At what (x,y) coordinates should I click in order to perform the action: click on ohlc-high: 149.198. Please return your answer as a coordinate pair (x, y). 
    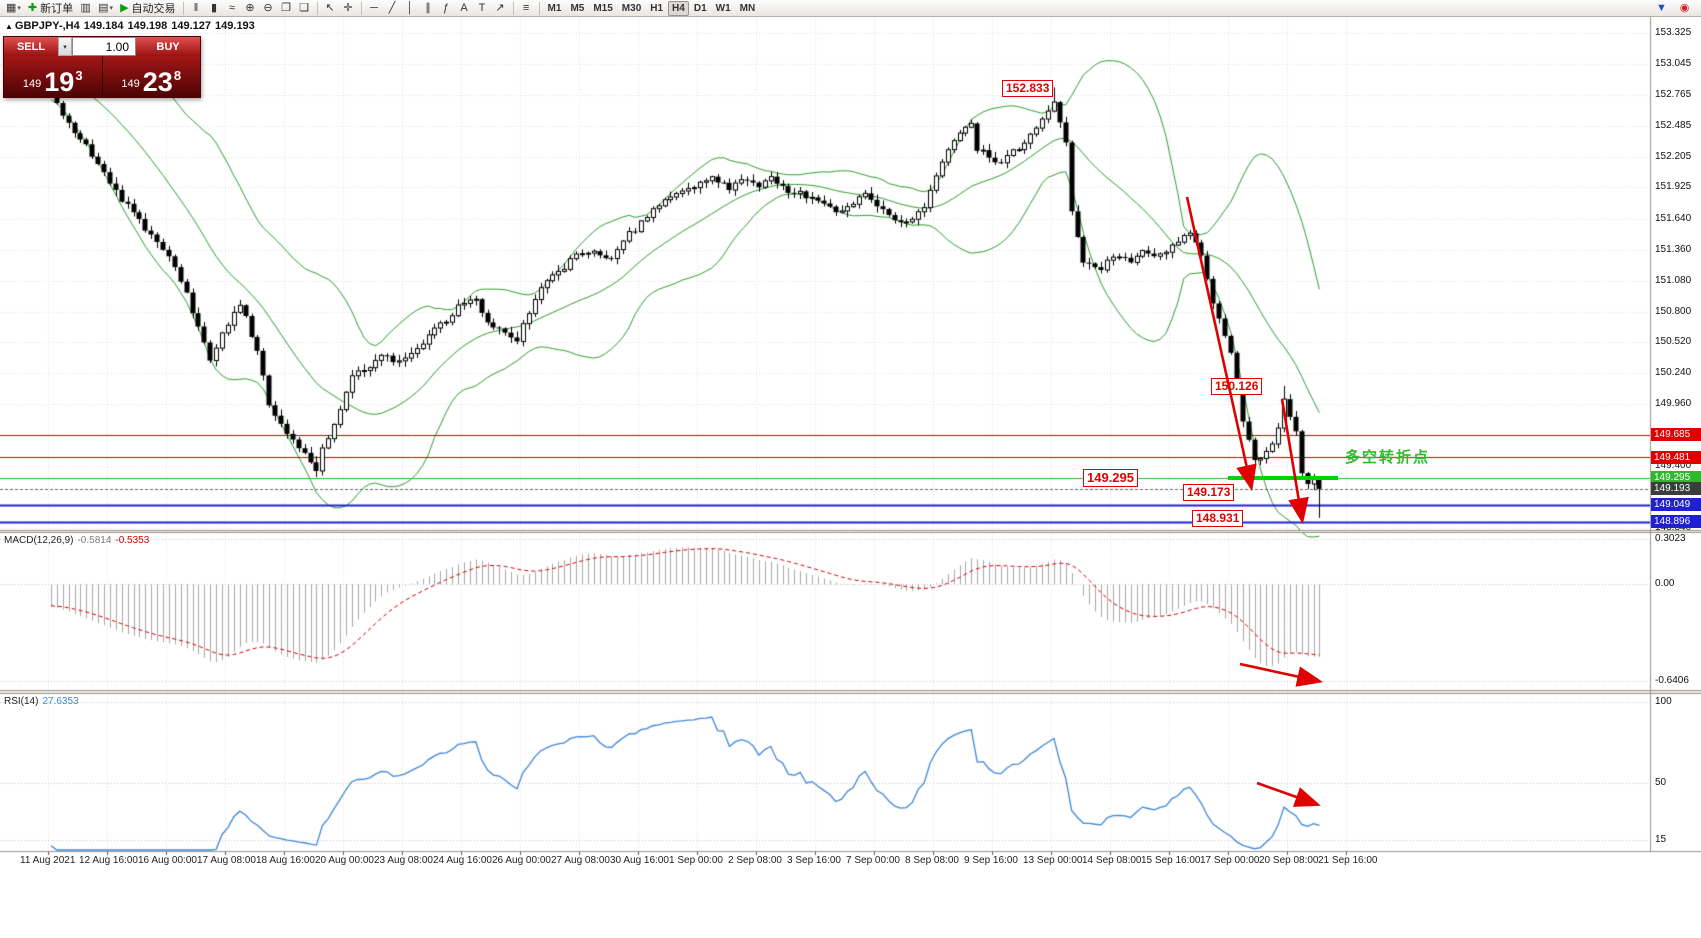
    Looking at the image, I should click on (147, 26).